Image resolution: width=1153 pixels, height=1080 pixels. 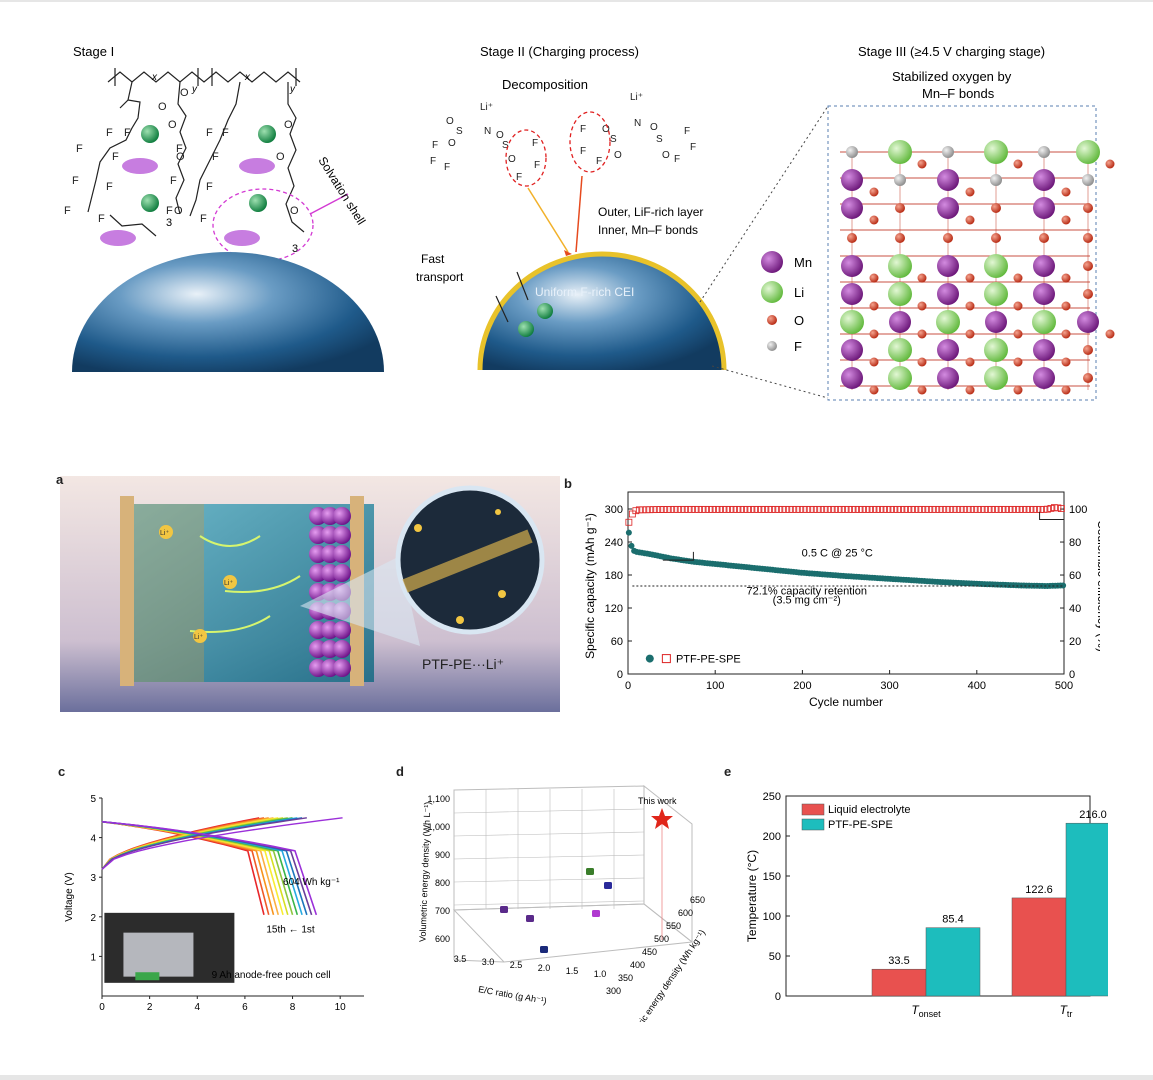 I want to click on z-tick-label: 900, so click(x=442, y=855).